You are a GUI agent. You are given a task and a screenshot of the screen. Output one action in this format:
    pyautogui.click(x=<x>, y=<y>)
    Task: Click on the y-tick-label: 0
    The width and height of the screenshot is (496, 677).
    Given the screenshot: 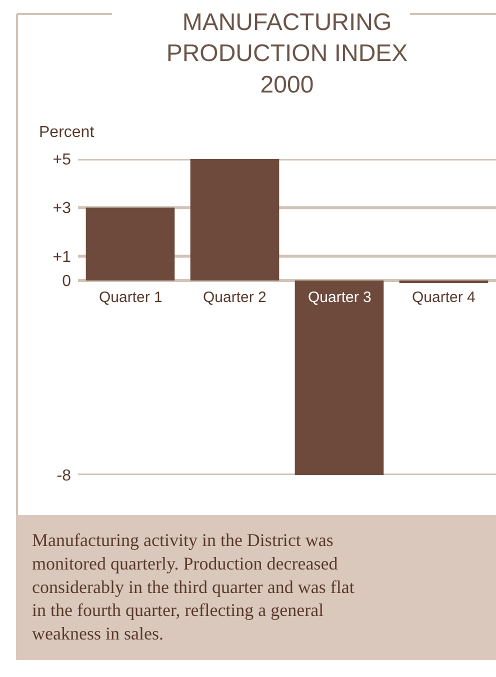 What is the action you would take?
    pyautogui.click(x=67, y=281)
    